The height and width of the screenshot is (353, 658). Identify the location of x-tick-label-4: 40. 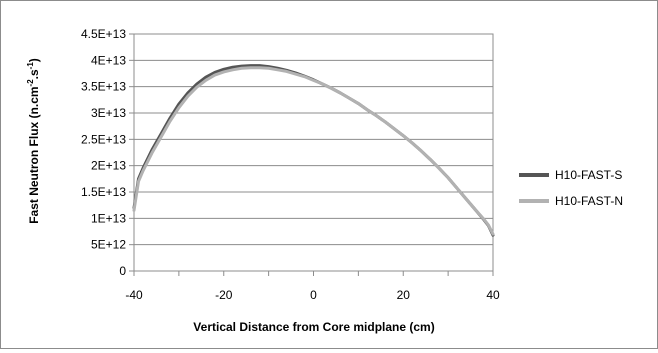
(493, 295).